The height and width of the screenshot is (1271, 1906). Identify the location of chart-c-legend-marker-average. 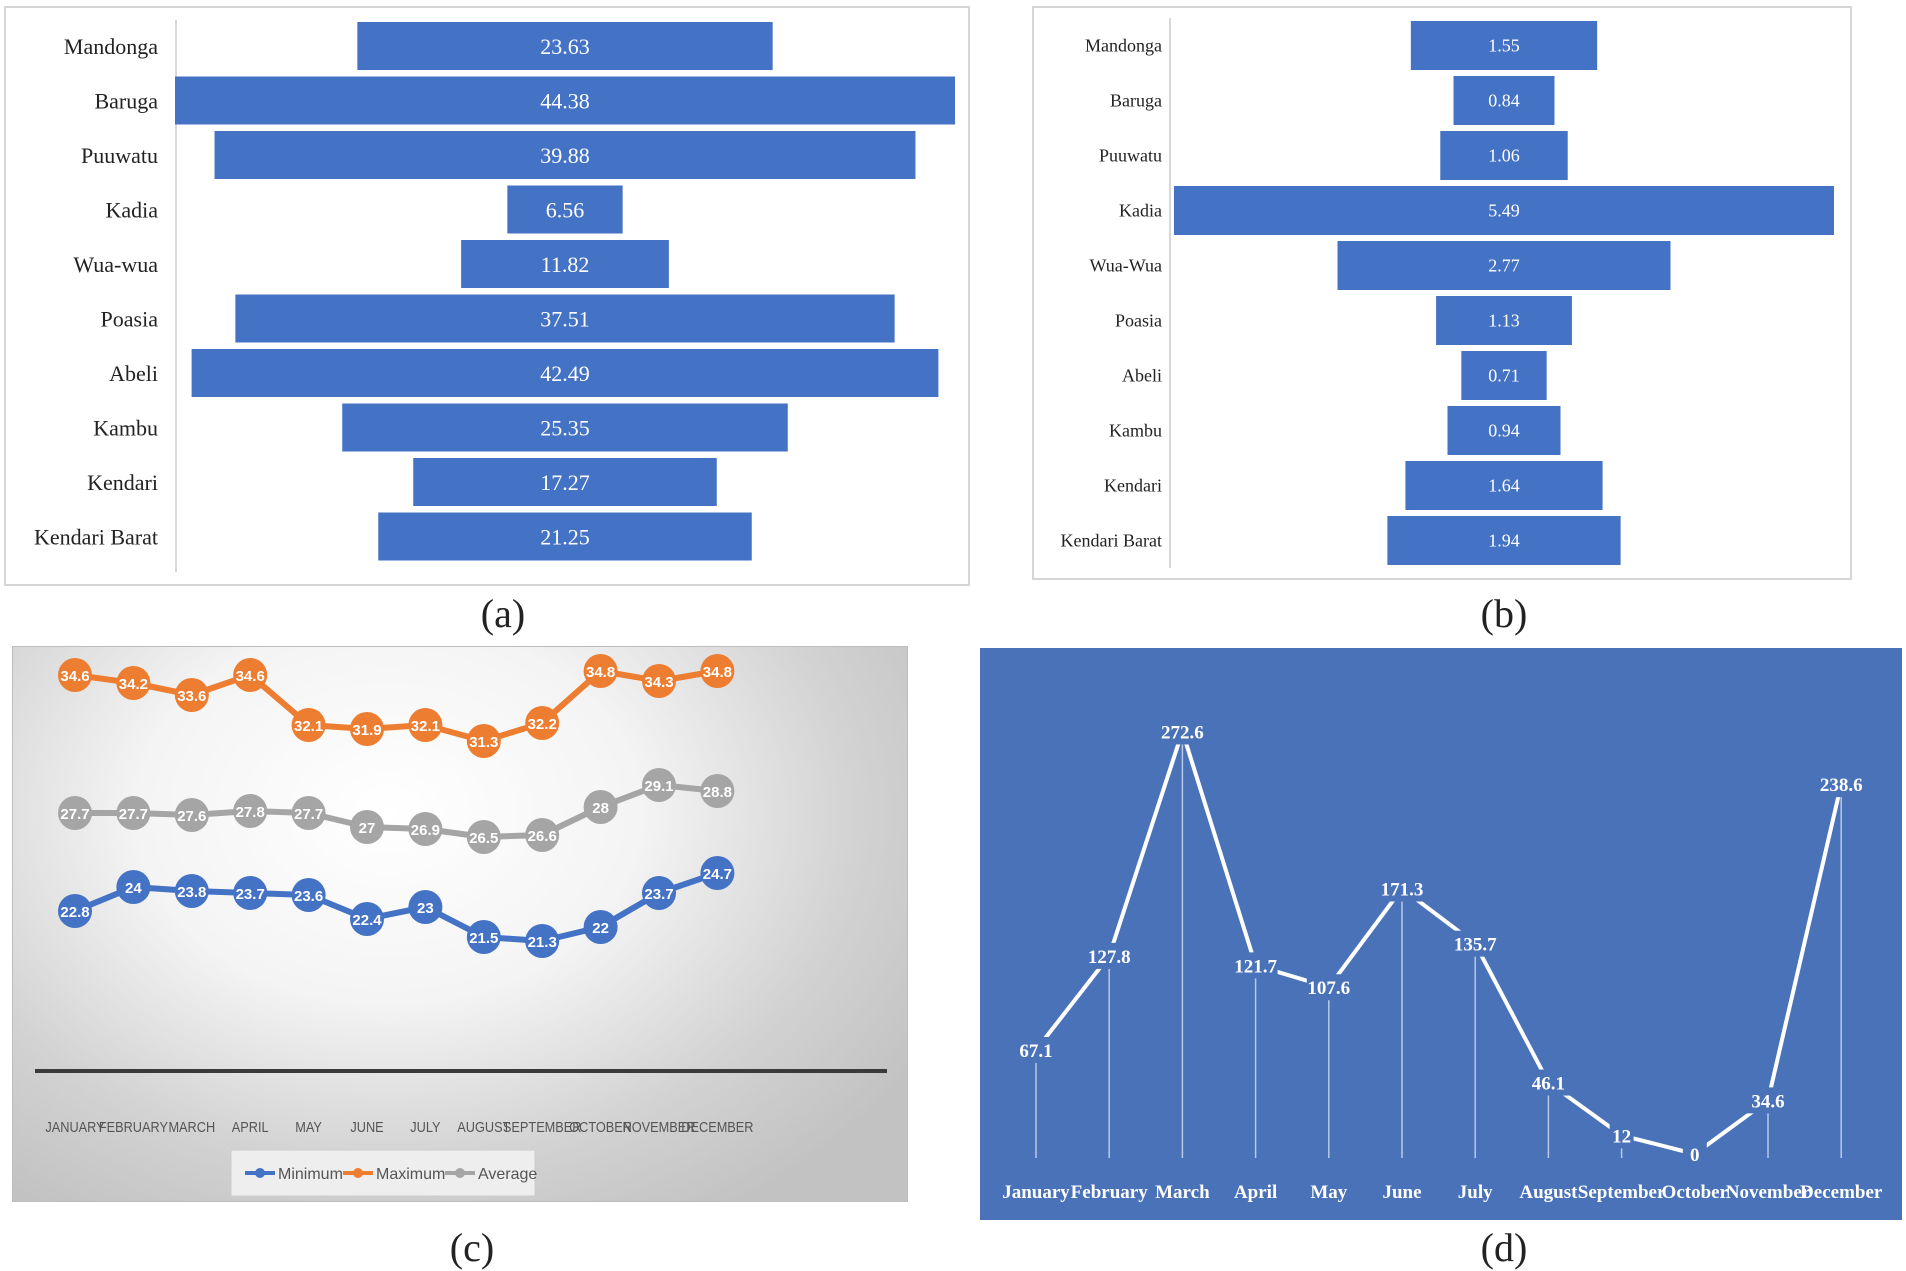
(460, 1173).